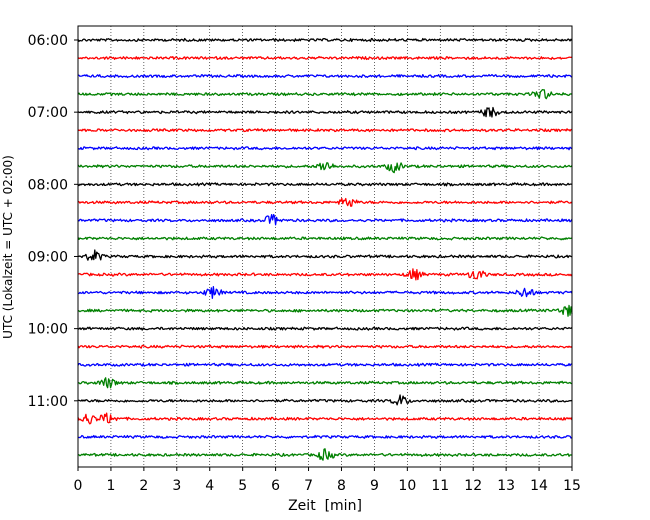 The image size is (650, 520). I want to click on x-tick-label: 13, so click(506, 486).